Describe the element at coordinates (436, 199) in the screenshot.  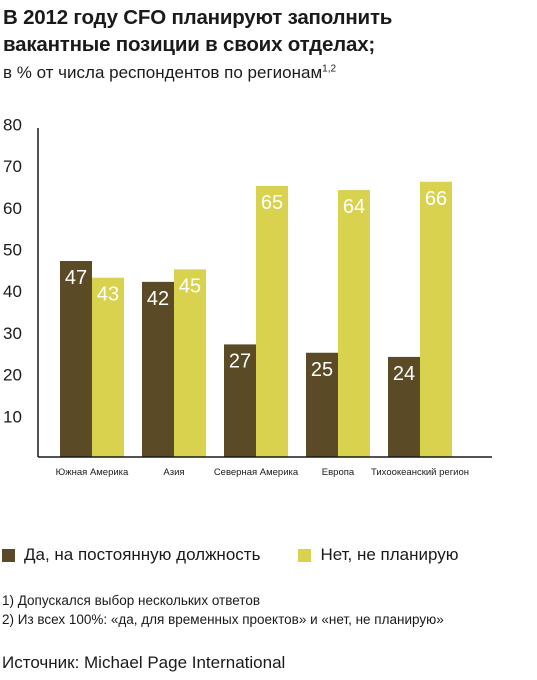
I see `bar-value-label: 66` at that location.